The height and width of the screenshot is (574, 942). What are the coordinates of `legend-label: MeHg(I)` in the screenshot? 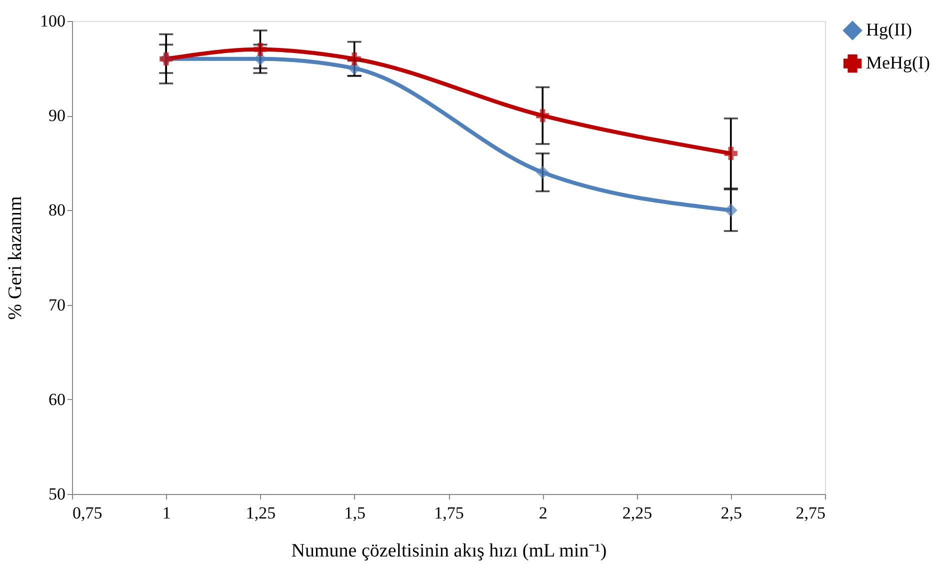 It's located at (898, 62).